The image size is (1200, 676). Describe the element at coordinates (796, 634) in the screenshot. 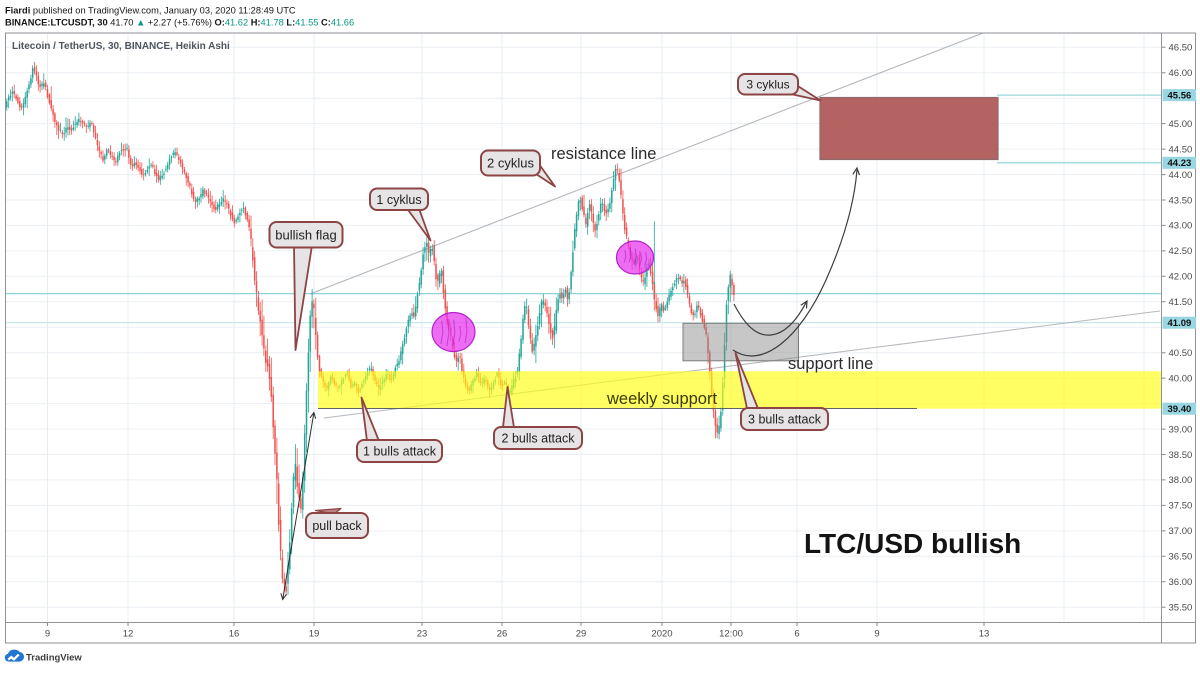

I see `svg-text: 6` at that location.